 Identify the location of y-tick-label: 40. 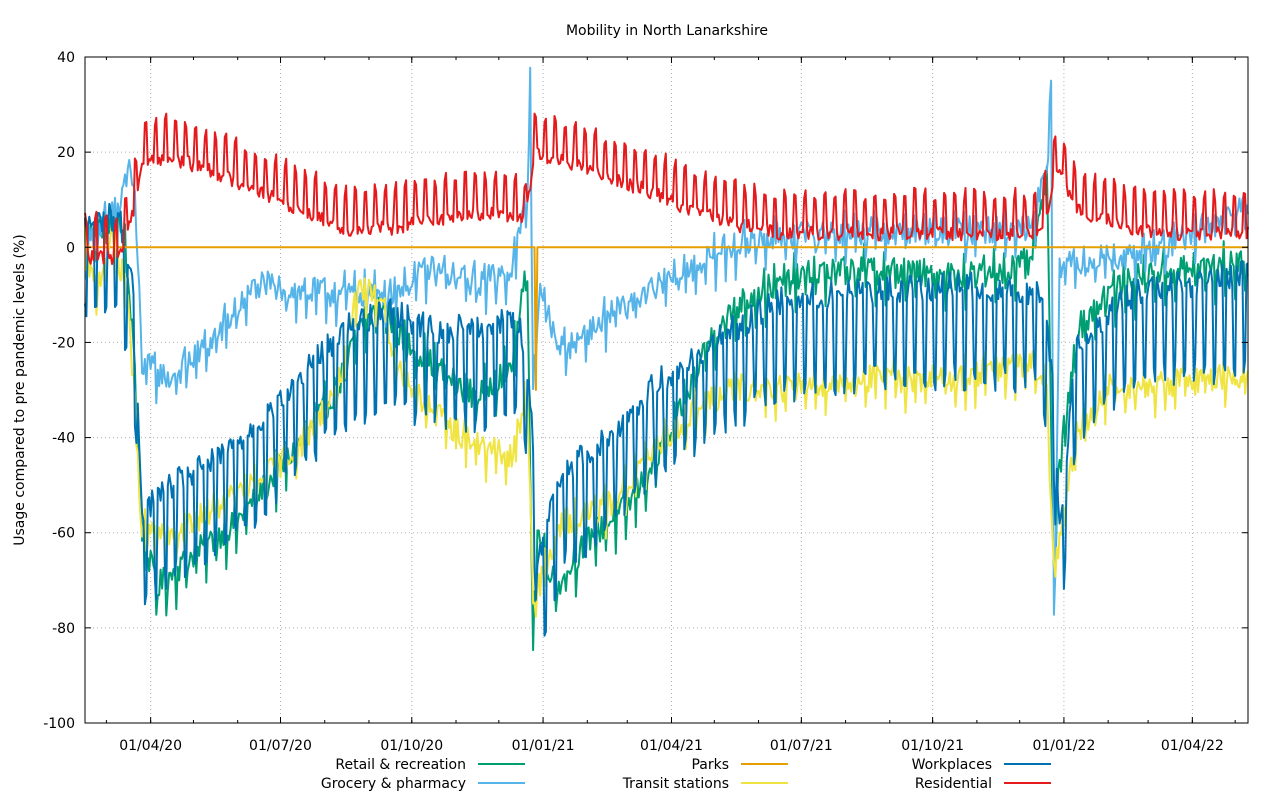
(66, 58).